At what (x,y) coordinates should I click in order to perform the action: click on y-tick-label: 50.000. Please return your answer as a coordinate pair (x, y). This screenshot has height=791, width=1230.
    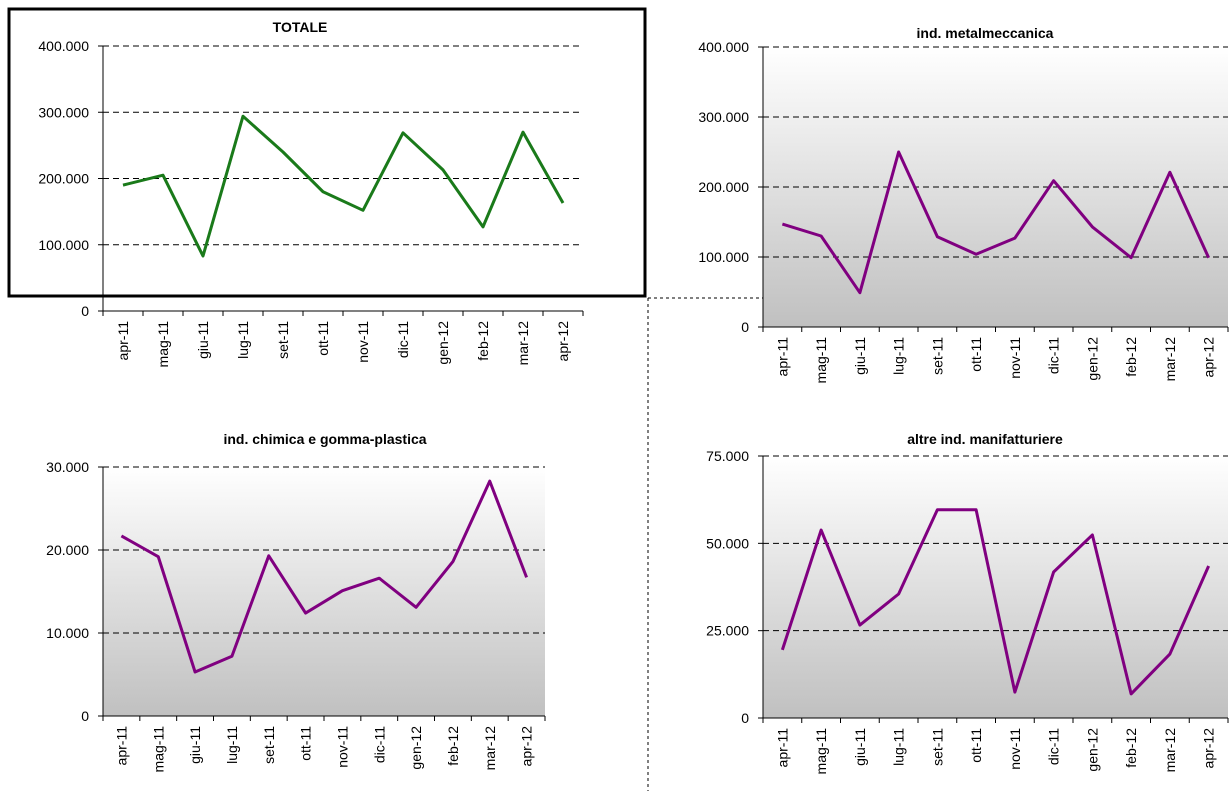
    Looking at the image, I should click on (727, 543).